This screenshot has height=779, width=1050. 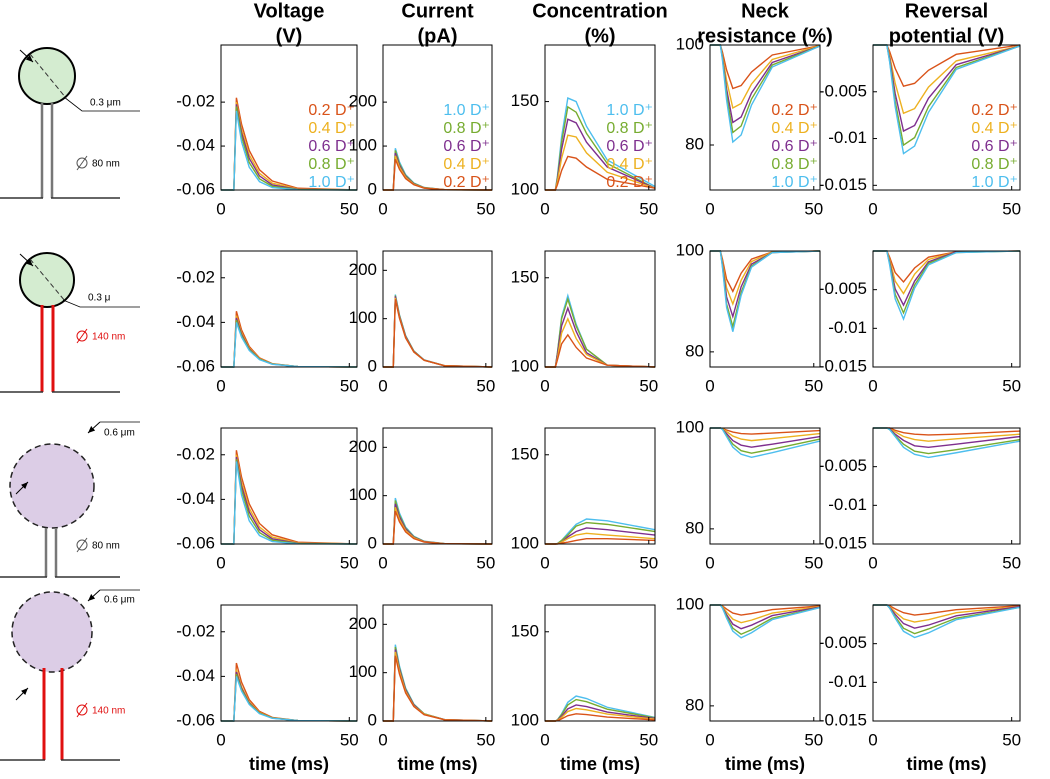 I want to click on chart: 80 100 0 50, so click(x=750, y=317).